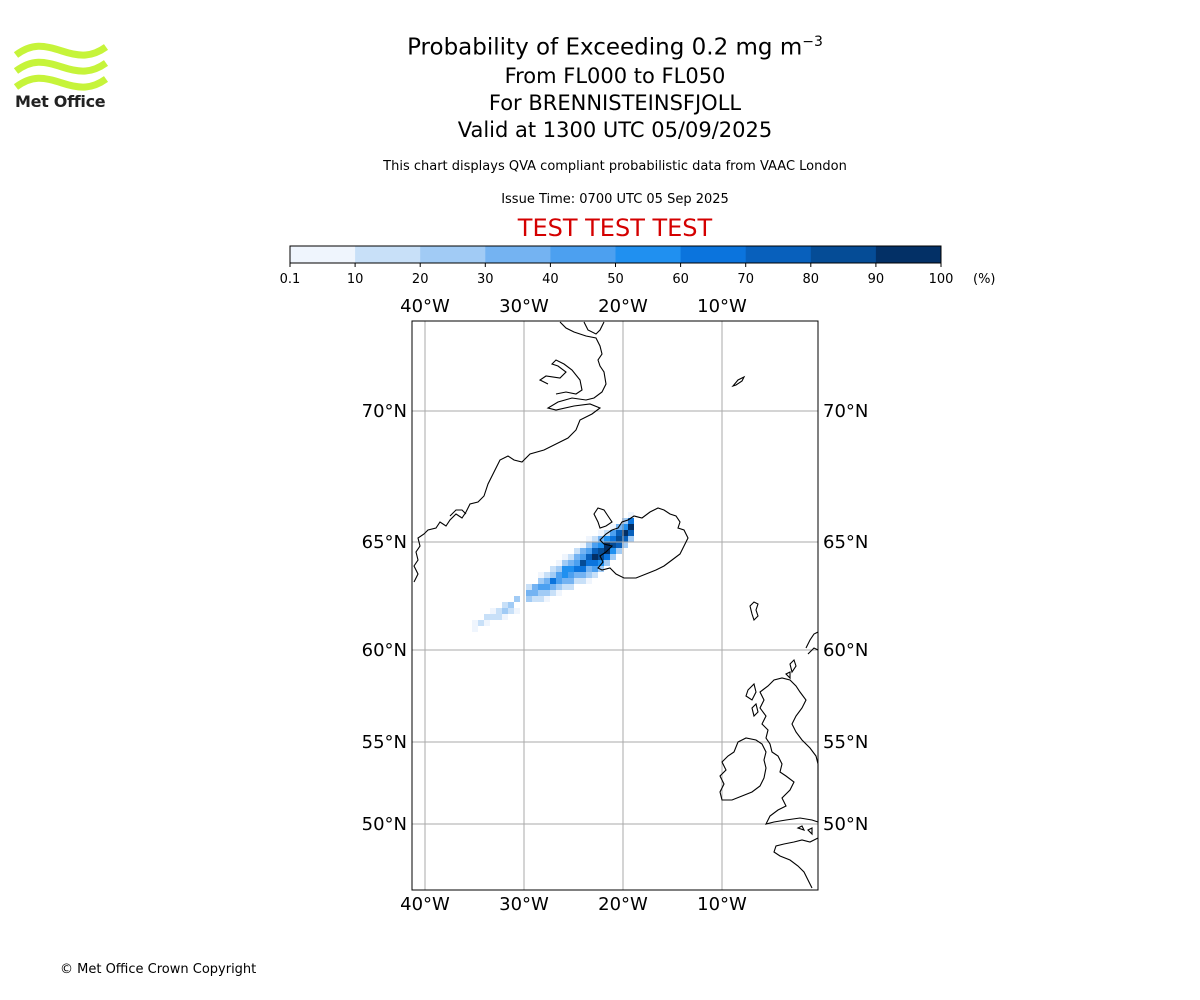  I want to click on ireland-coast, so click(743, 769).